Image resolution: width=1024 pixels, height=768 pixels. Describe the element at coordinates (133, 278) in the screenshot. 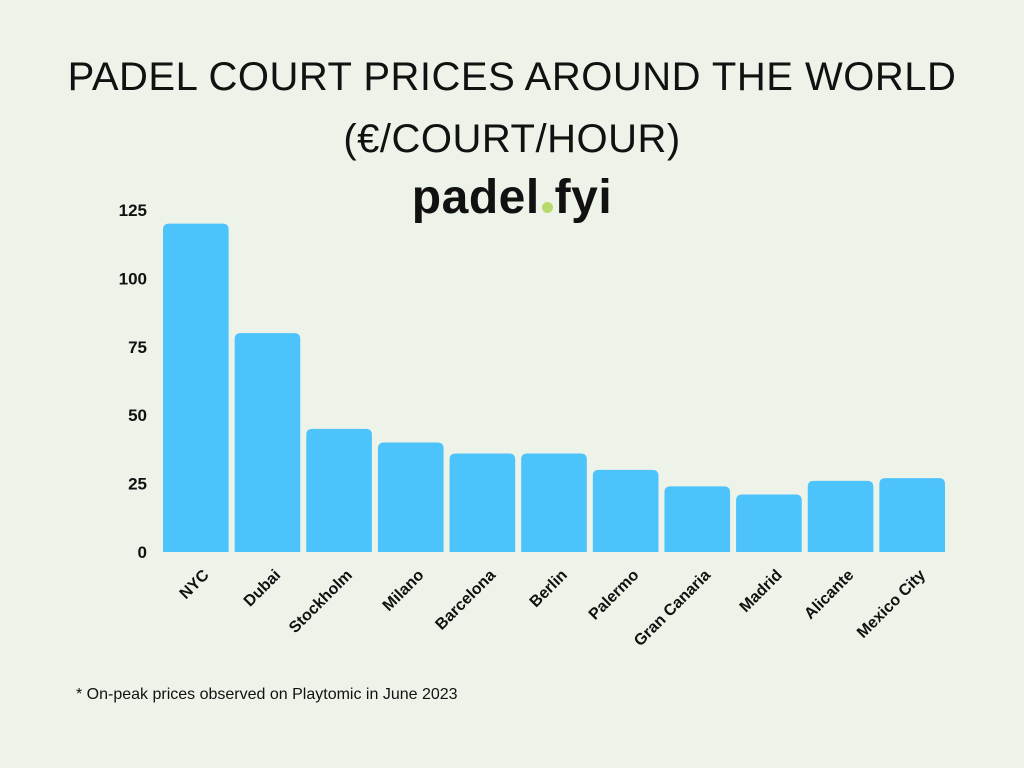

I see `y-tick-label: 100` at that location.